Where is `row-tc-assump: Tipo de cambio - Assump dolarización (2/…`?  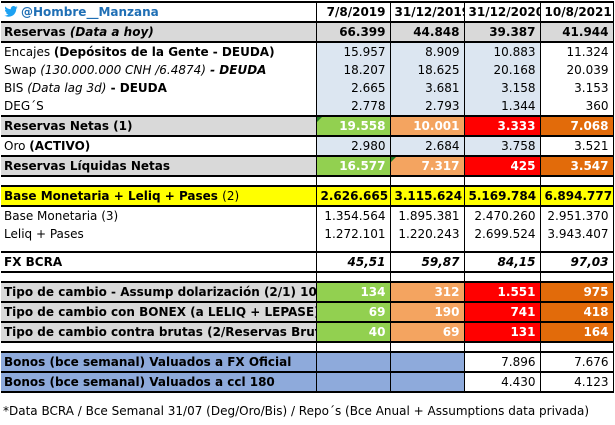 row-tc-assump: Tipo de cambio - Assump dolarización (2/… is located at coordinates (307, 292).